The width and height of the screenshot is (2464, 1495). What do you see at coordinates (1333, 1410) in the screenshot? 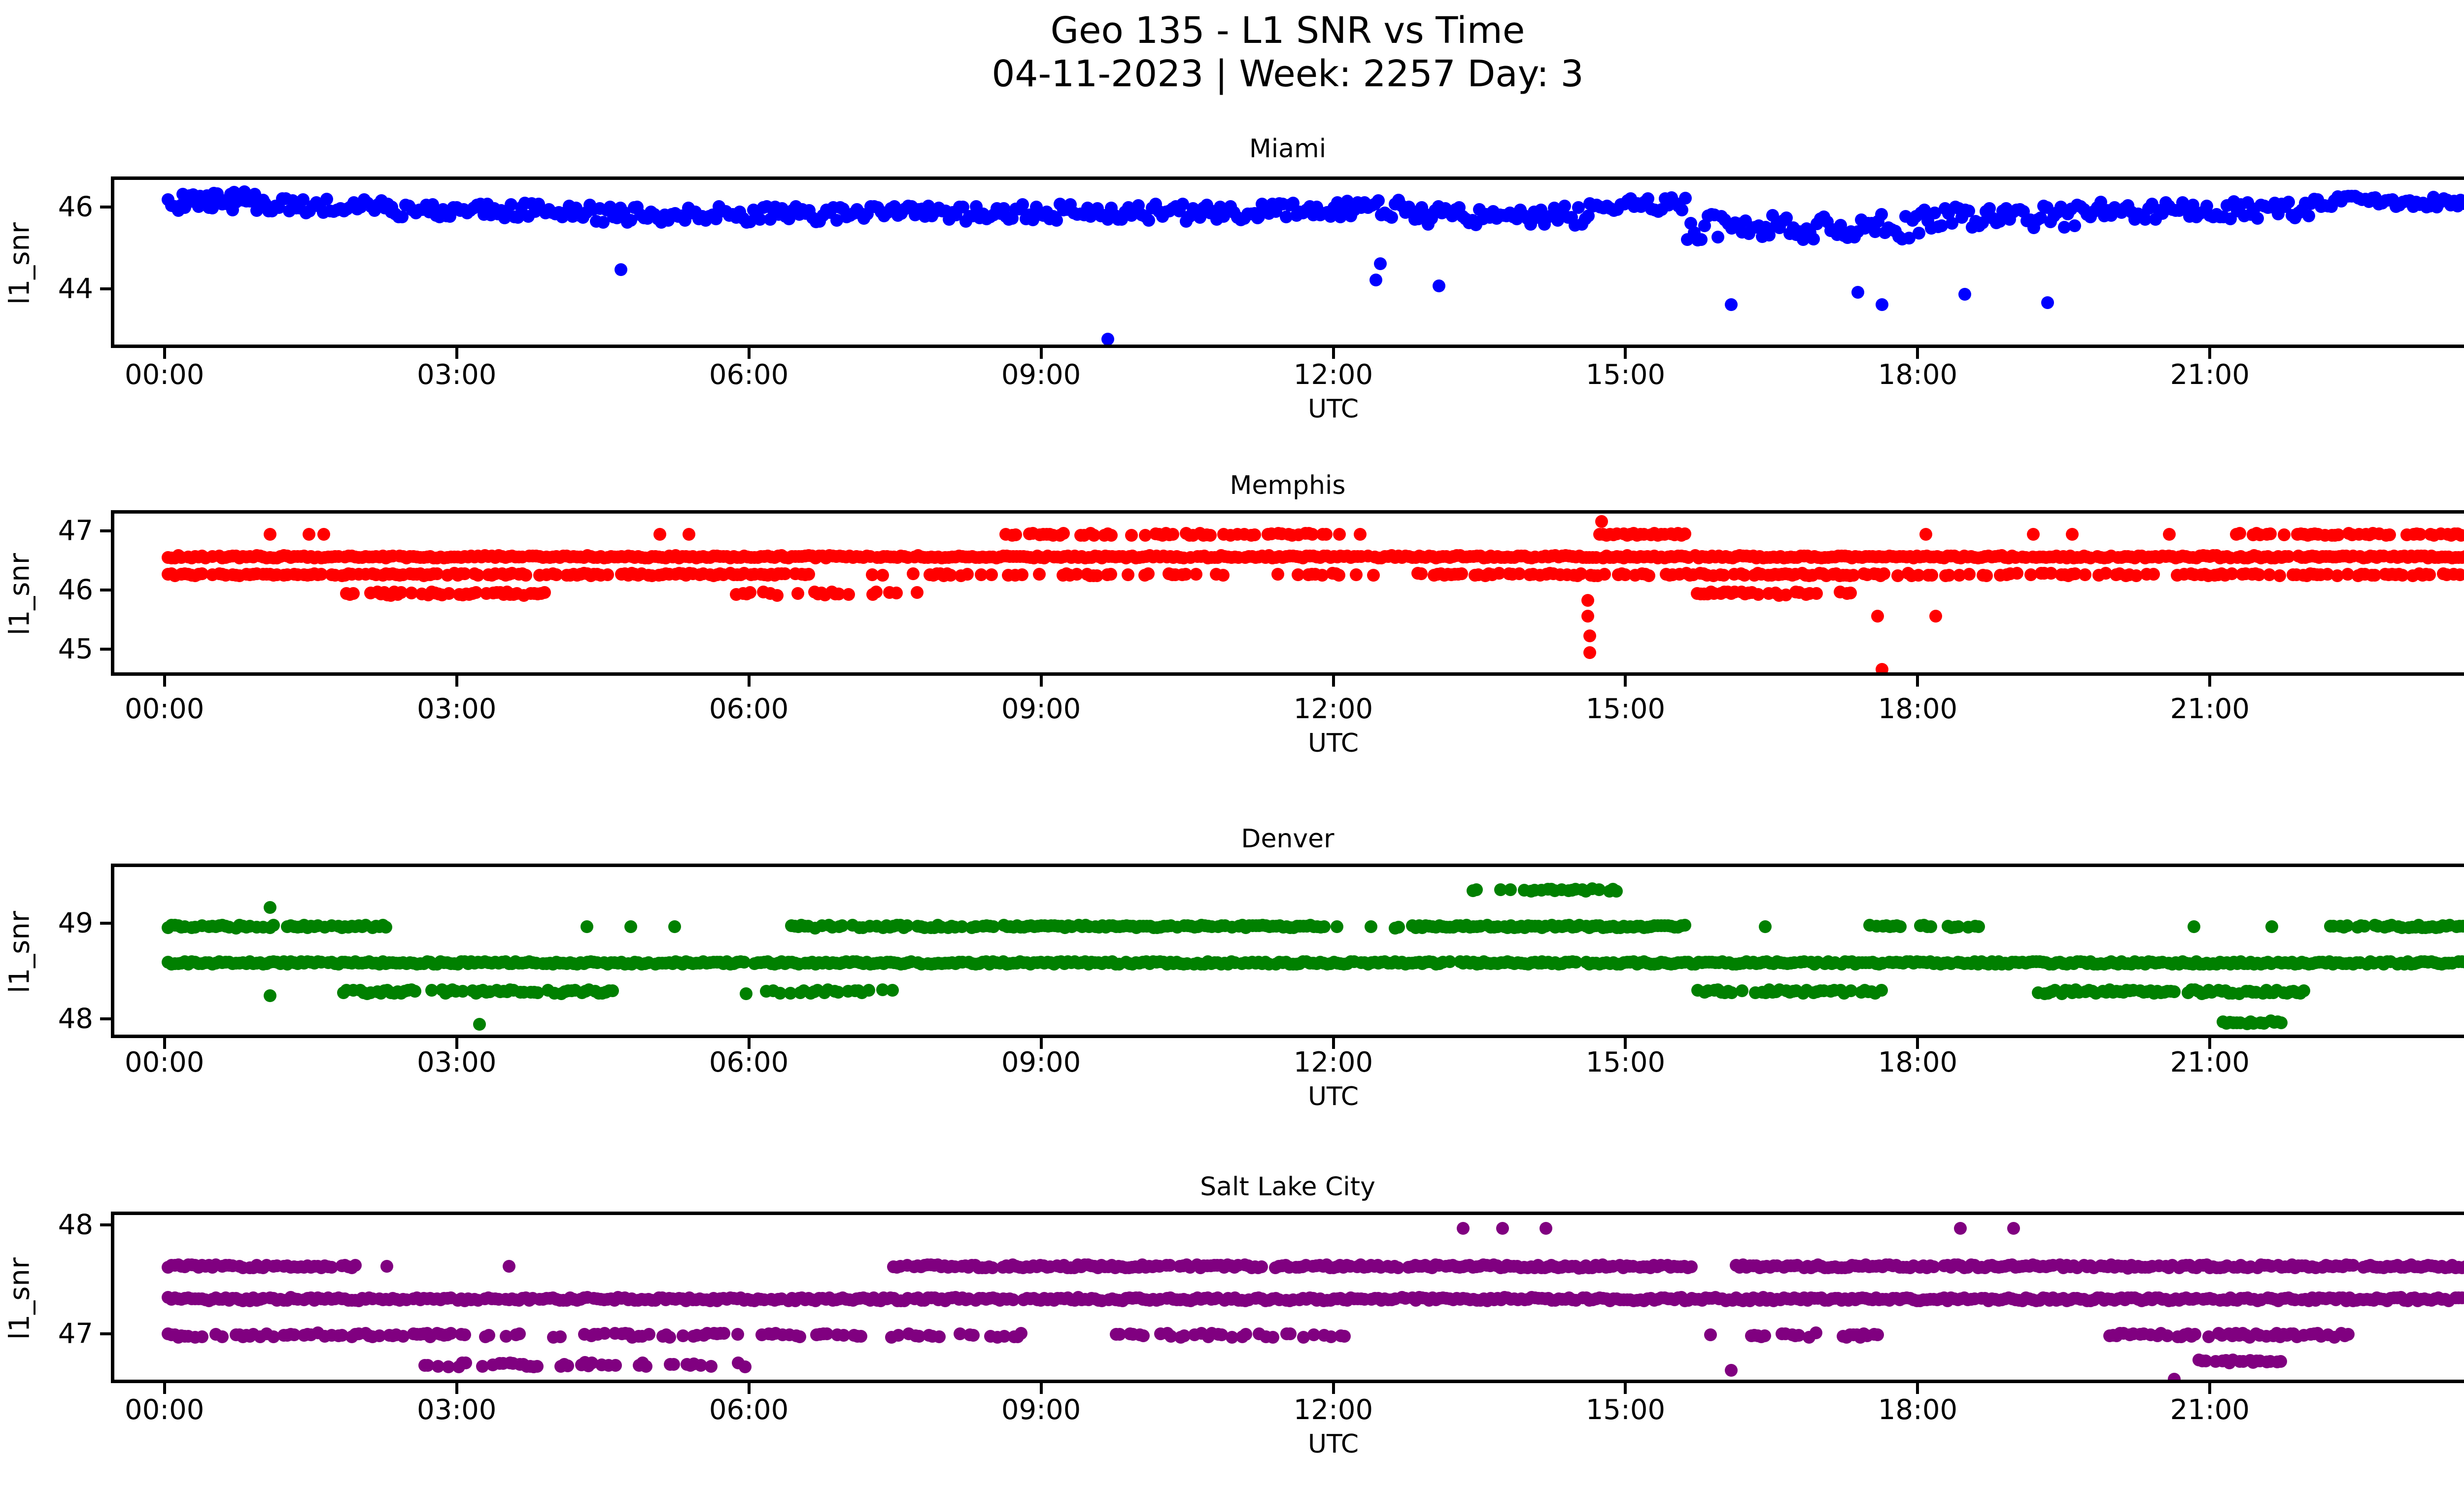
I see `x-tick-label: 12:00` at bounding box center [1333, 1410].